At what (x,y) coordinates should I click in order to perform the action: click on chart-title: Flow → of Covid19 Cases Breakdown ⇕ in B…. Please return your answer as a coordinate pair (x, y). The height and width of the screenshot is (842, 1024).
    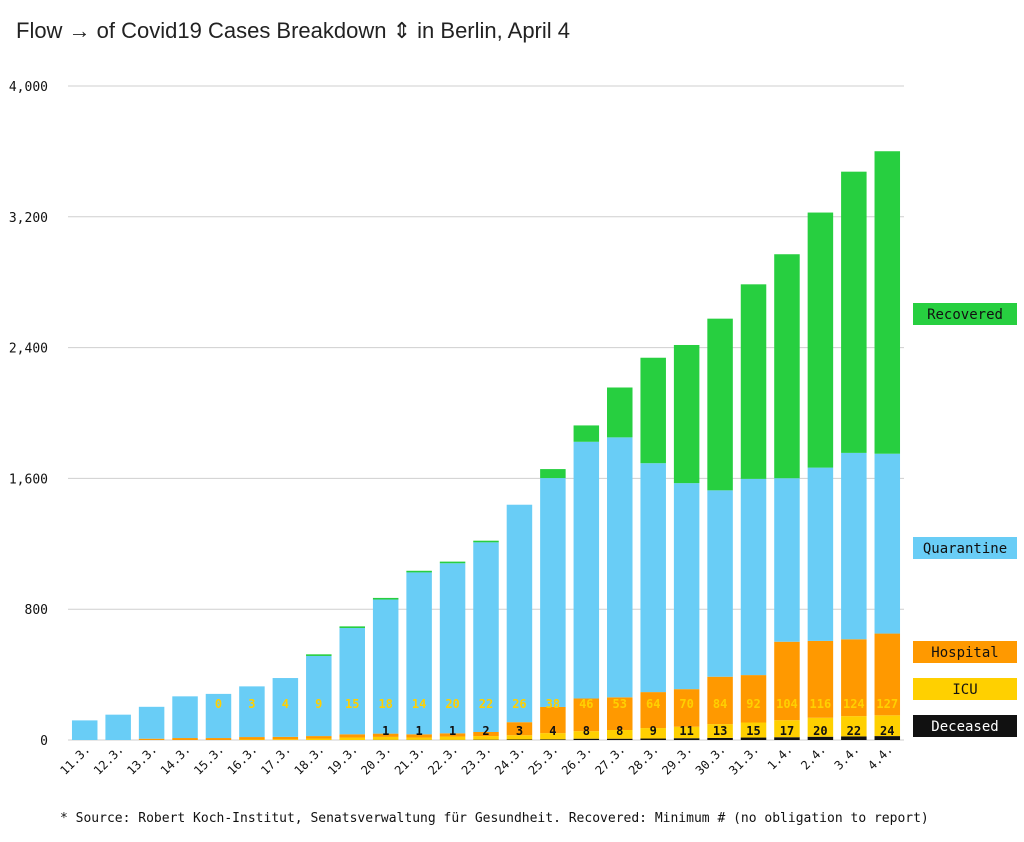
    Looking at the image, I should click on (293, 30).